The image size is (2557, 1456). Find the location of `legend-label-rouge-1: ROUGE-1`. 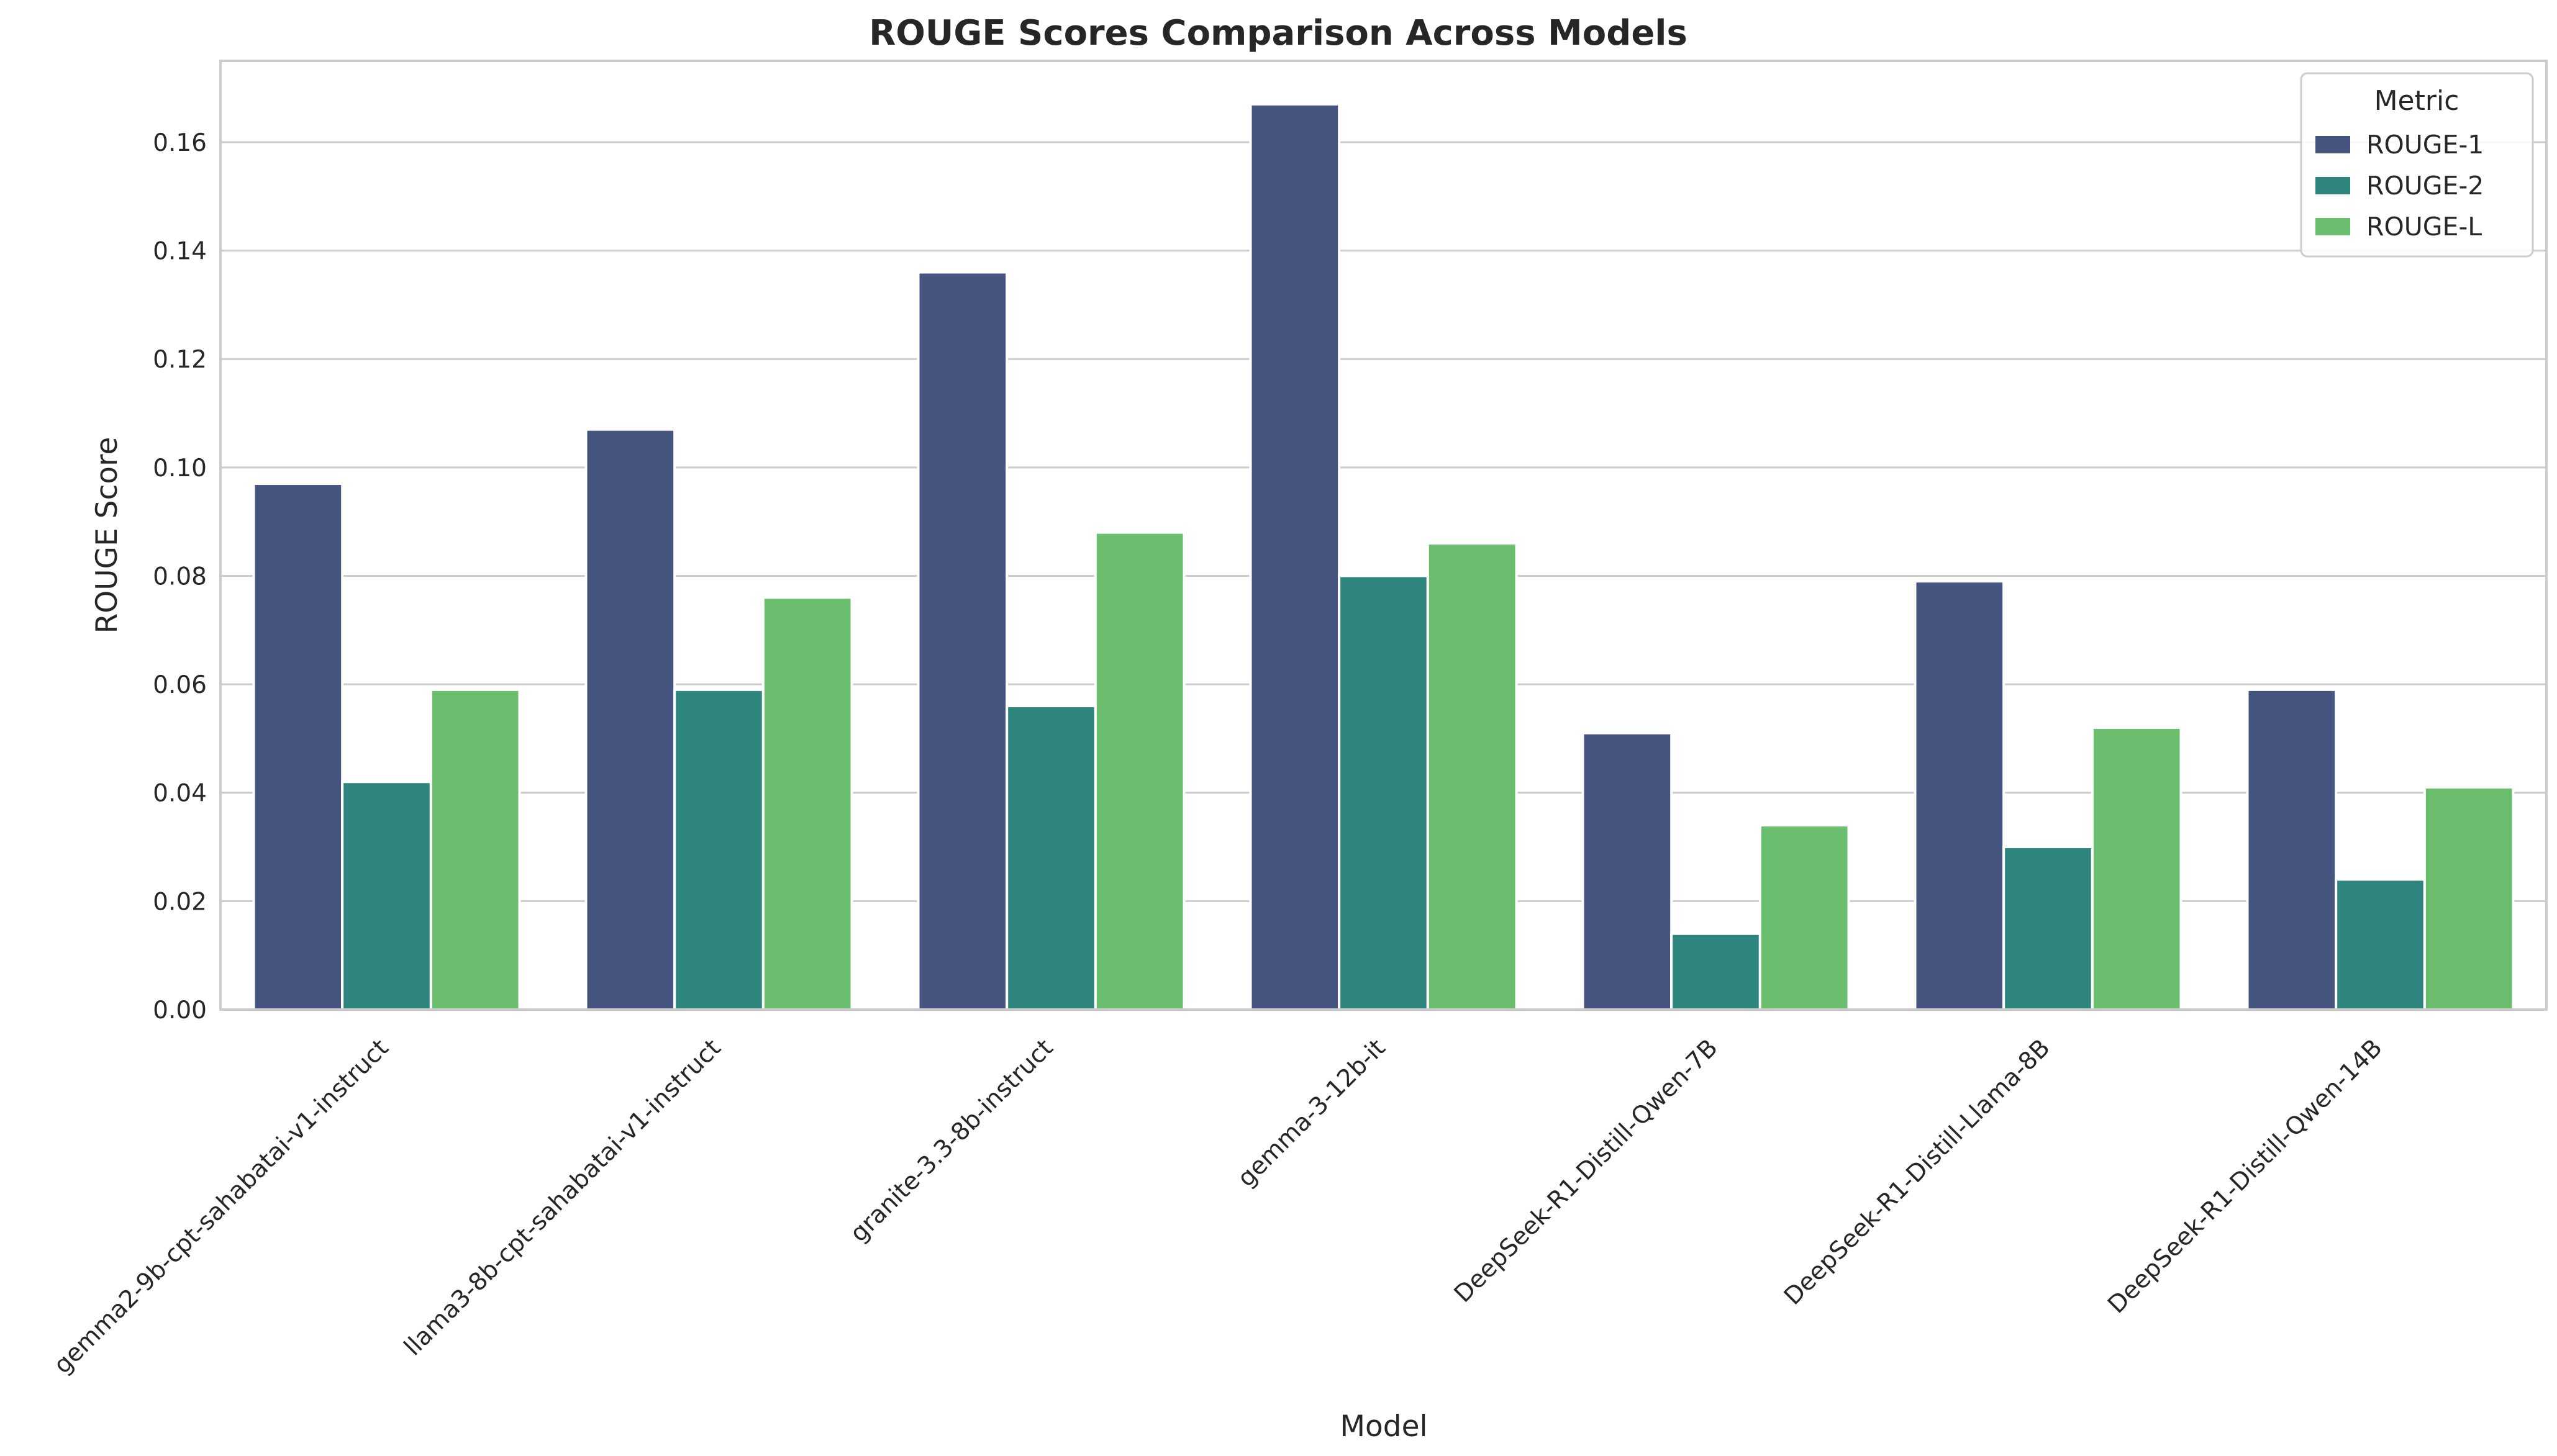

legend-label-rouge-1: ROUGE-1 is located at coordinates (2425, 145).